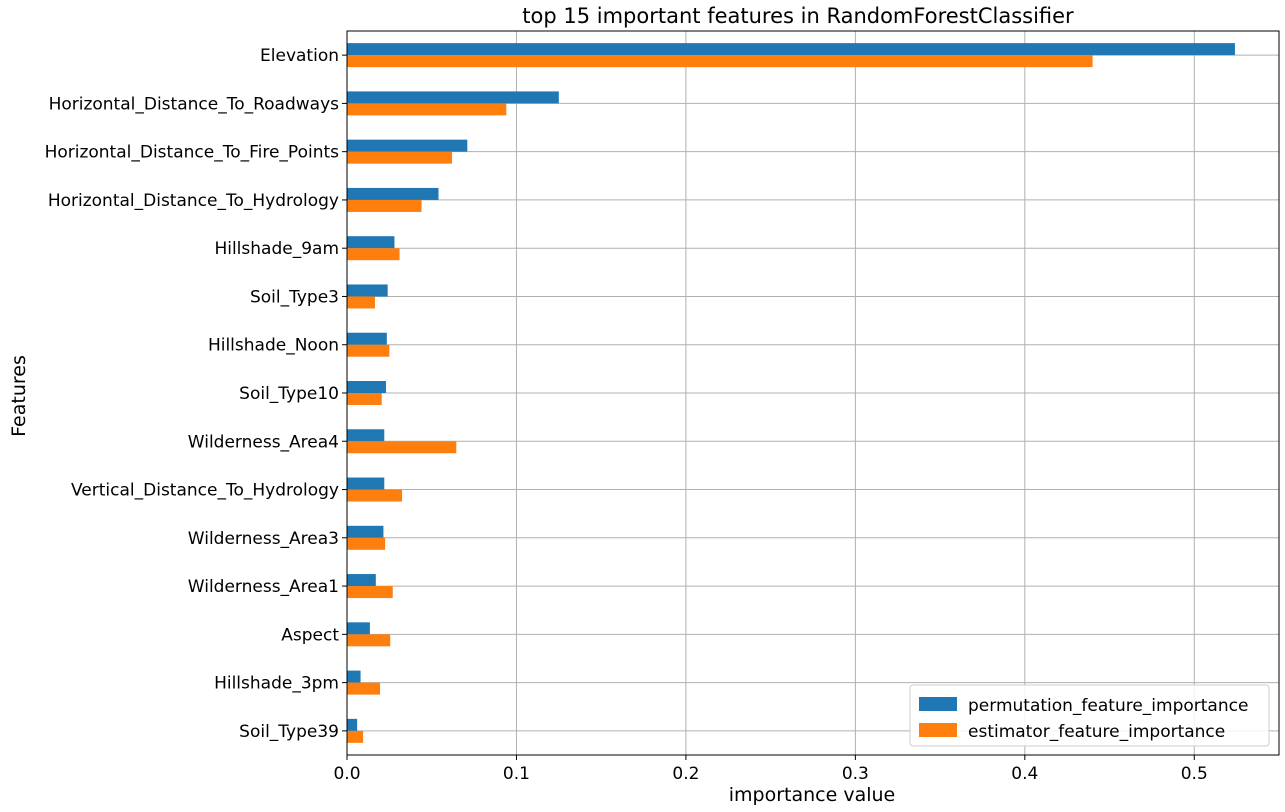 The image size is (1285, 812). What do you see at coordinates (276, 249) in the screenshot?
I see `y-tick-label: Hillshade_9am` at bounding box center [276, 249].